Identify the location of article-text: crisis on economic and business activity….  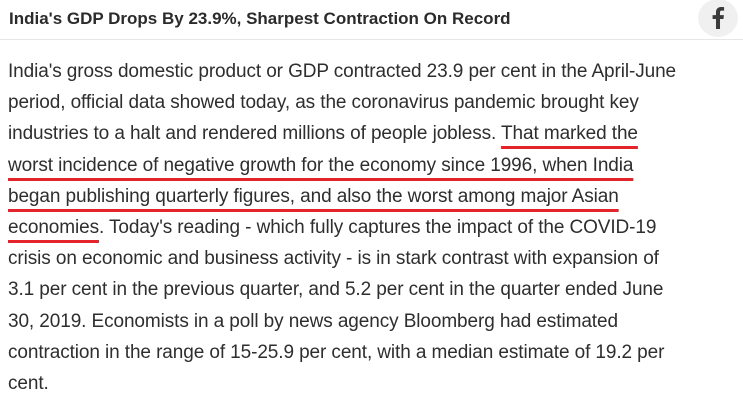
(333, 259).